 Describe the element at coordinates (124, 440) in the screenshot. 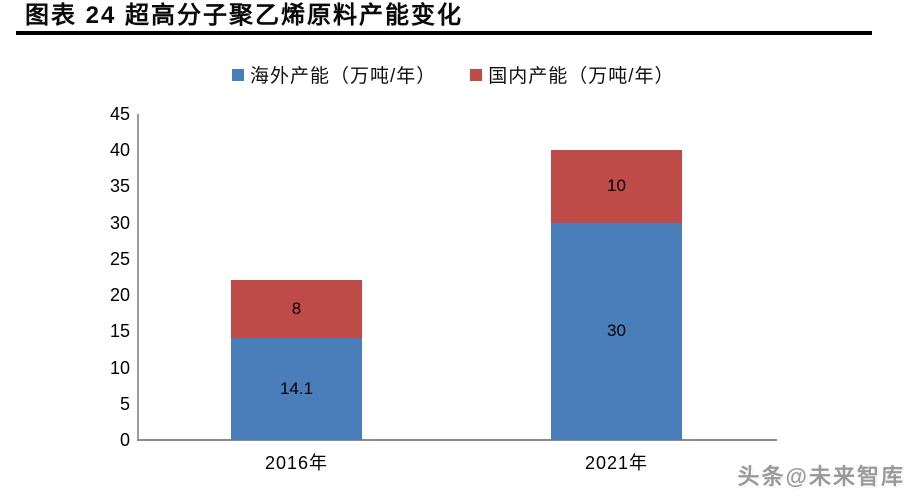

I see `y-tick-label: 0` at that location.